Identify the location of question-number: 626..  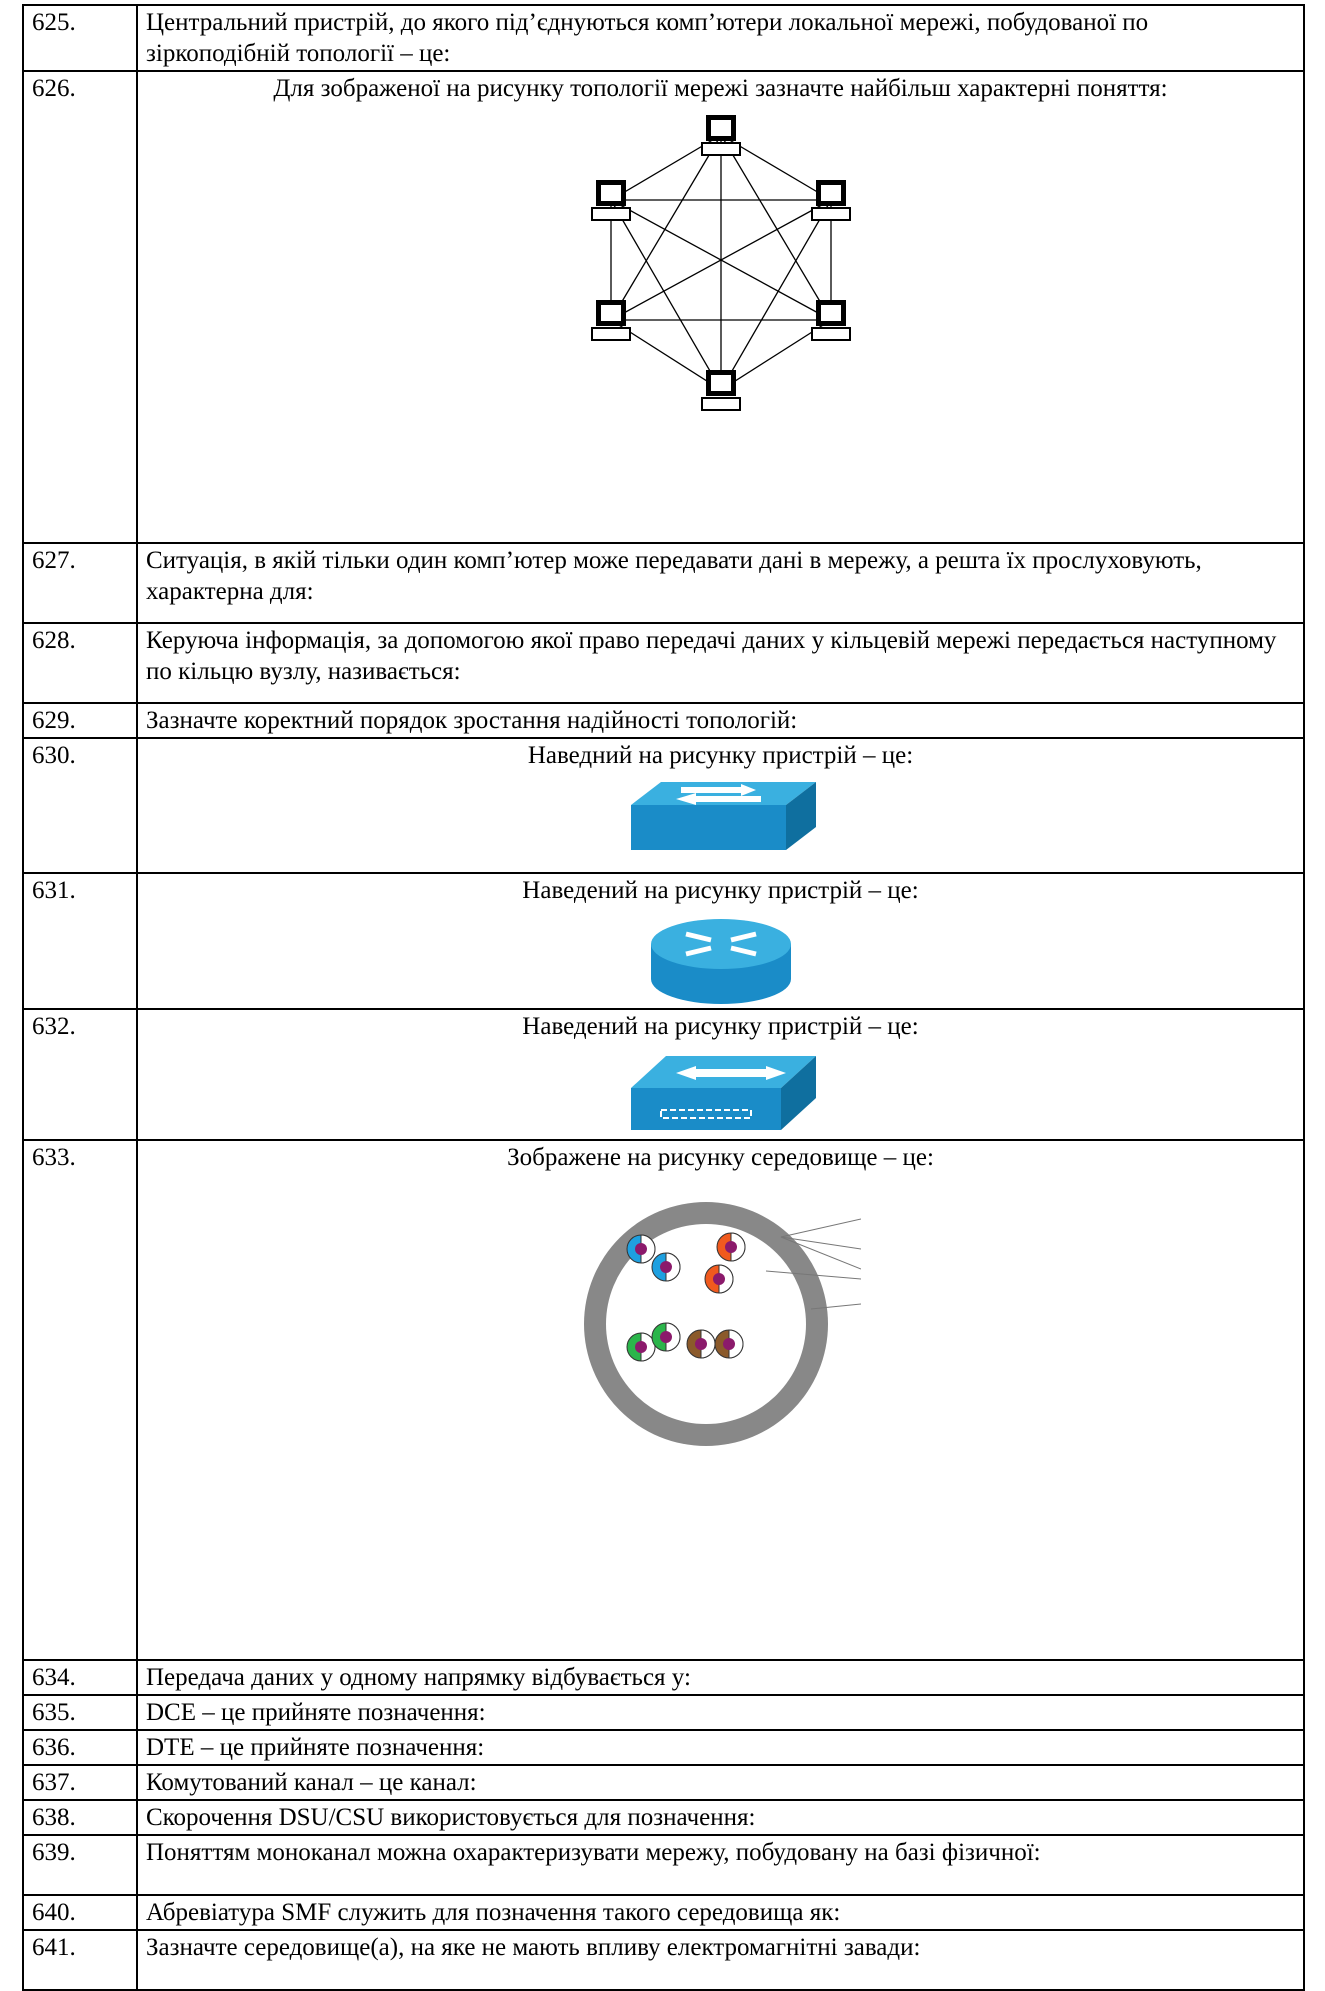
(80, 307).